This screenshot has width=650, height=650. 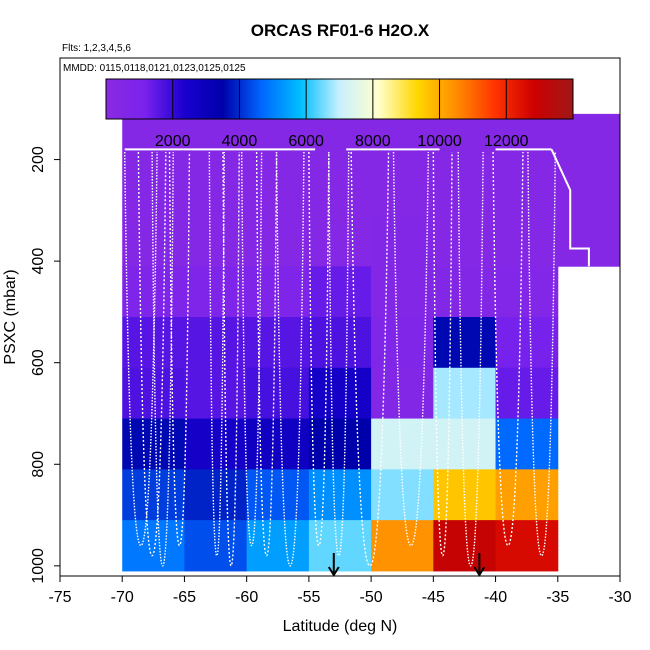 I want to click on flights-subtitle: Flts: 1,2,3,4,5,6, so click(x=96, y=48).